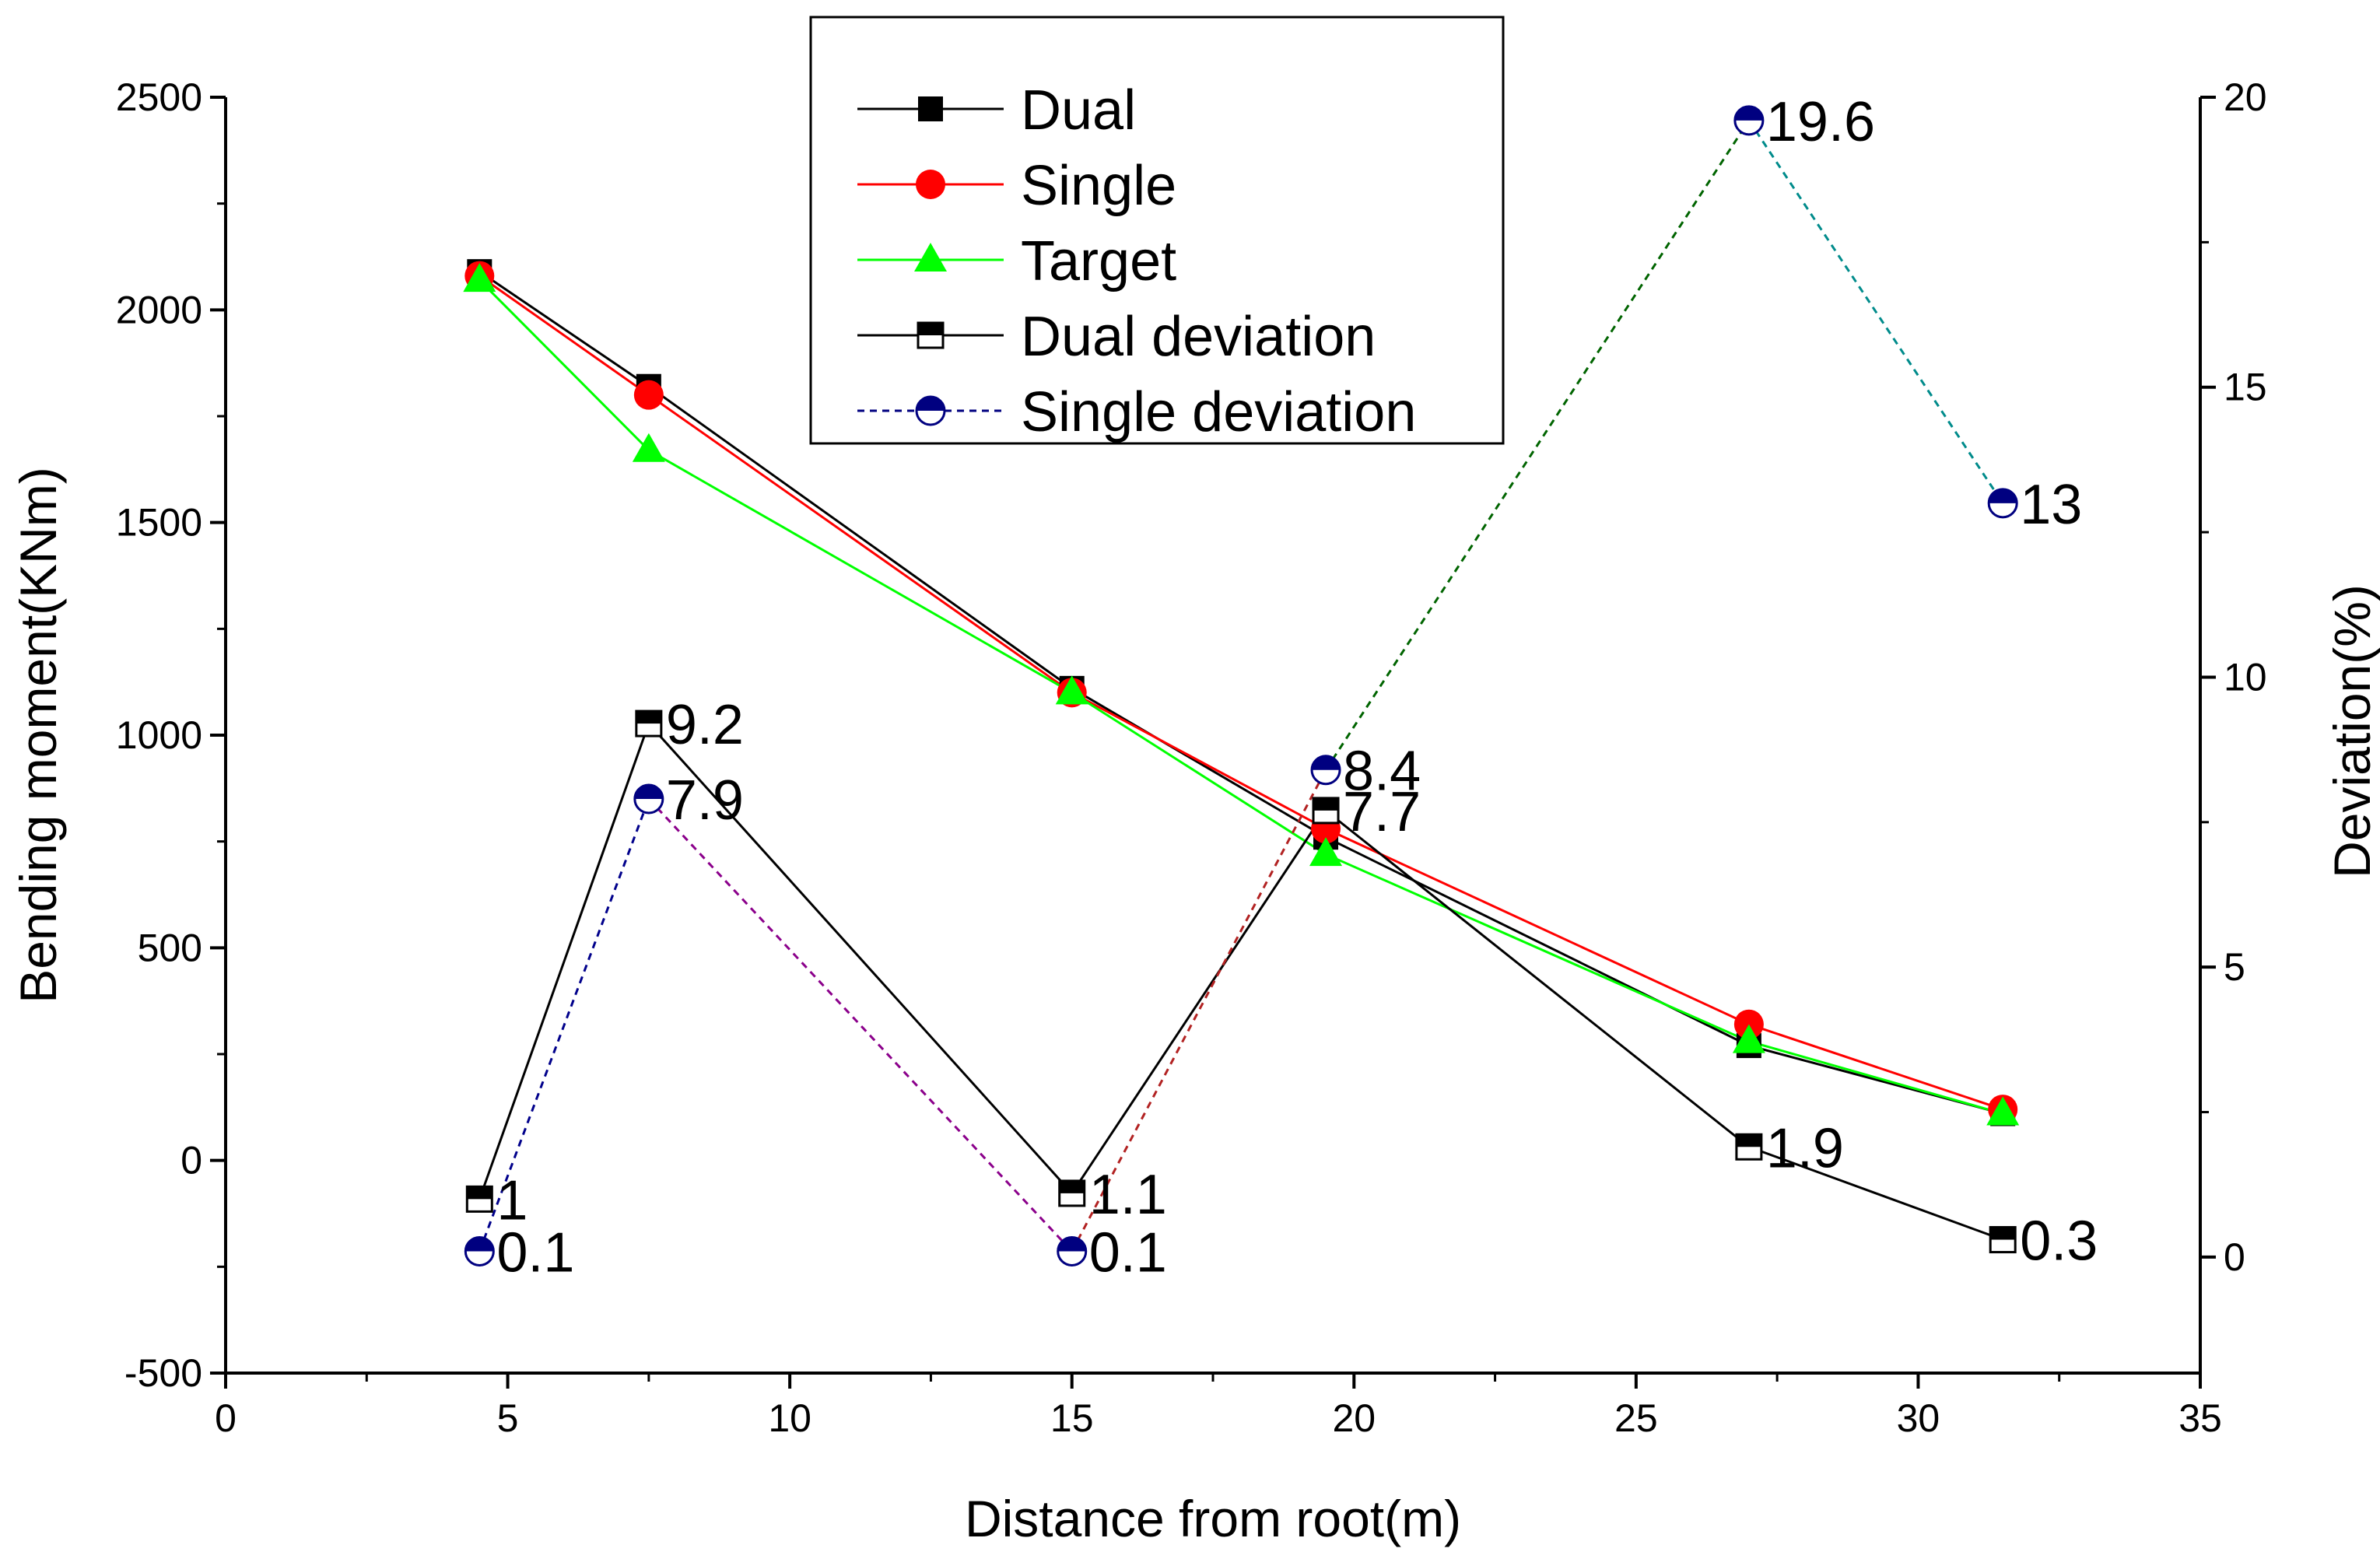 Image resolution: width=2380 pixels, height=1559 pixels. What do you see at coordinates (705, 725) in the screenshot?
I see `dual-deviation-value-label: 9.2` at bounding box center [705, 725].